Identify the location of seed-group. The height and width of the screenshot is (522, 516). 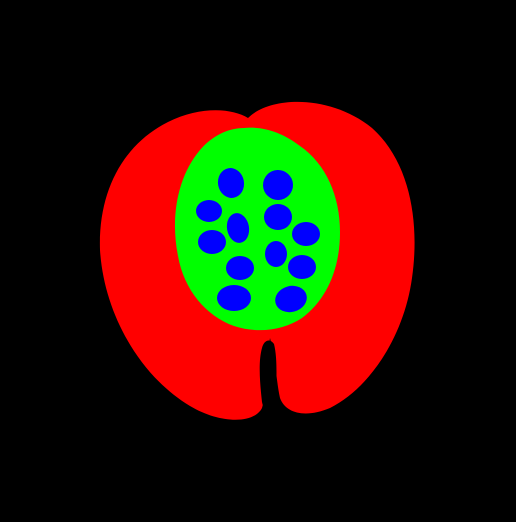
(258, 240).